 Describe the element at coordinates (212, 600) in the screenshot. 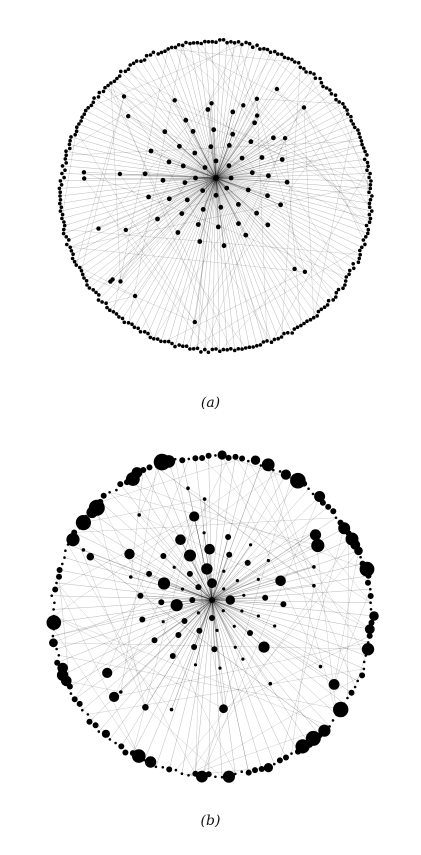

I see `hub-node` at that location.